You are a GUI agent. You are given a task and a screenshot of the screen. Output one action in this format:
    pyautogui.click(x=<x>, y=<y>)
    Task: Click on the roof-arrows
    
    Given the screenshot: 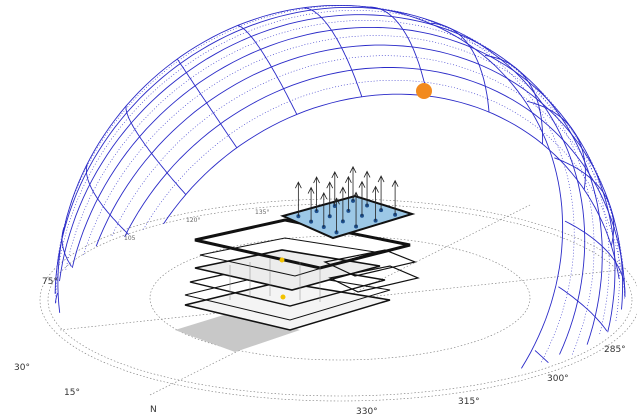 What is the action you would take?
    pyautogui.click(x=347, y=200)
    